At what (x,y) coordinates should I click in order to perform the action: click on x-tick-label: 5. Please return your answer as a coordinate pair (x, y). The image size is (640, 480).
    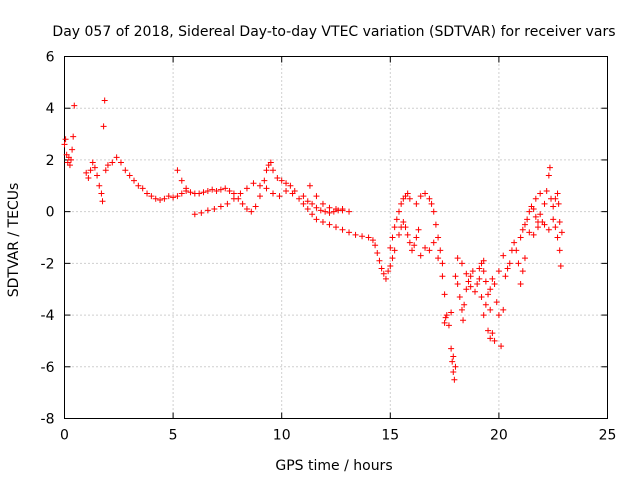
    Looking at the image, I should click on (173, 436).